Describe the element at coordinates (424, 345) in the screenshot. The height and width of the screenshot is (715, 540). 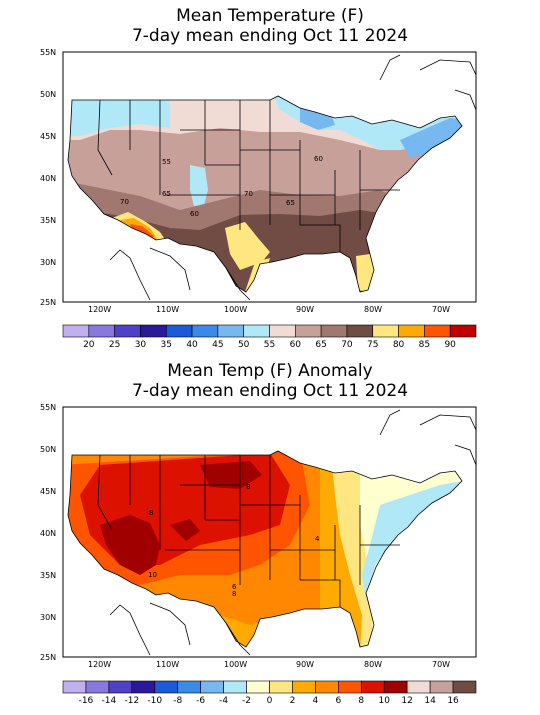
I see `panel1-colorbar-tick-label: 85` at that location.